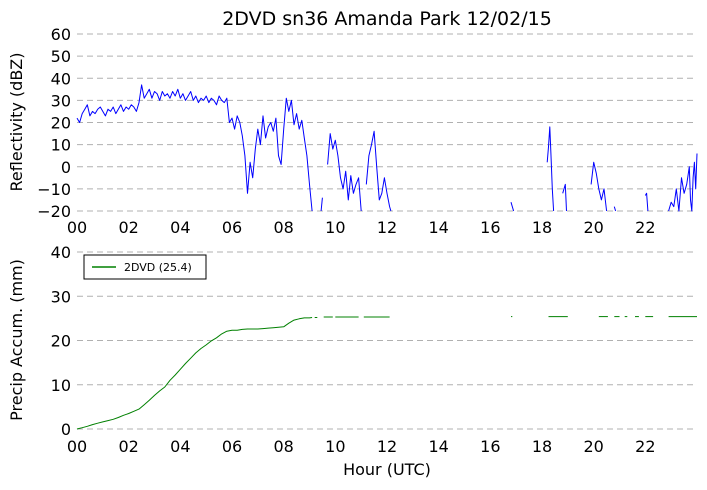  What do you see at coordinates (645, 446) in the screenshot?
I see `precip-x-tick-label: 22` at bounding box center [645, 446].